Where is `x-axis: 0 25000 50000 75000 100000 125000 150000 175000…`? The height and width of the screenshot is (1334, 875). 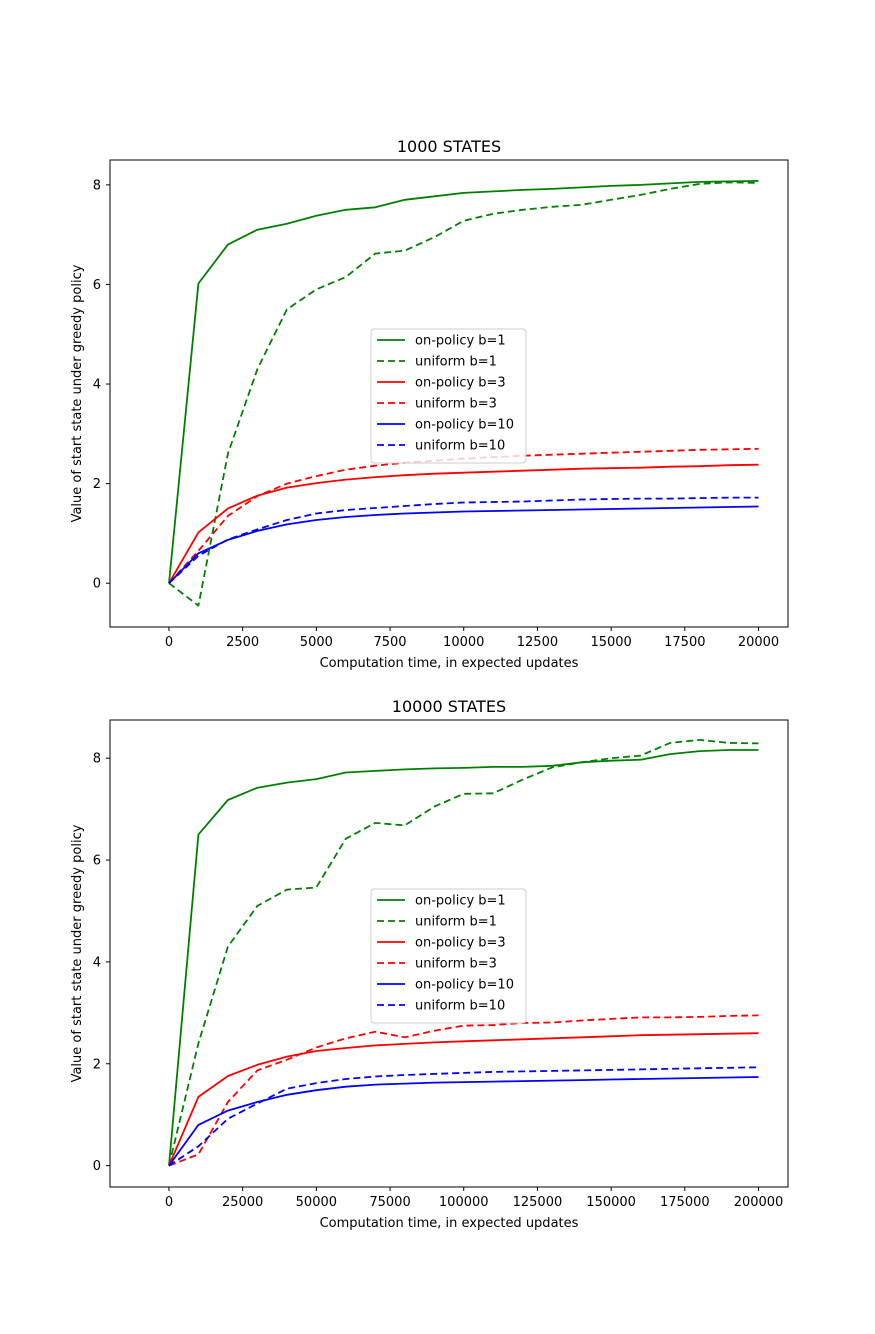
x-axis: 0 25000 50000 75000 100000 125000 150000 175000… is located at coordinates (474, 1198).